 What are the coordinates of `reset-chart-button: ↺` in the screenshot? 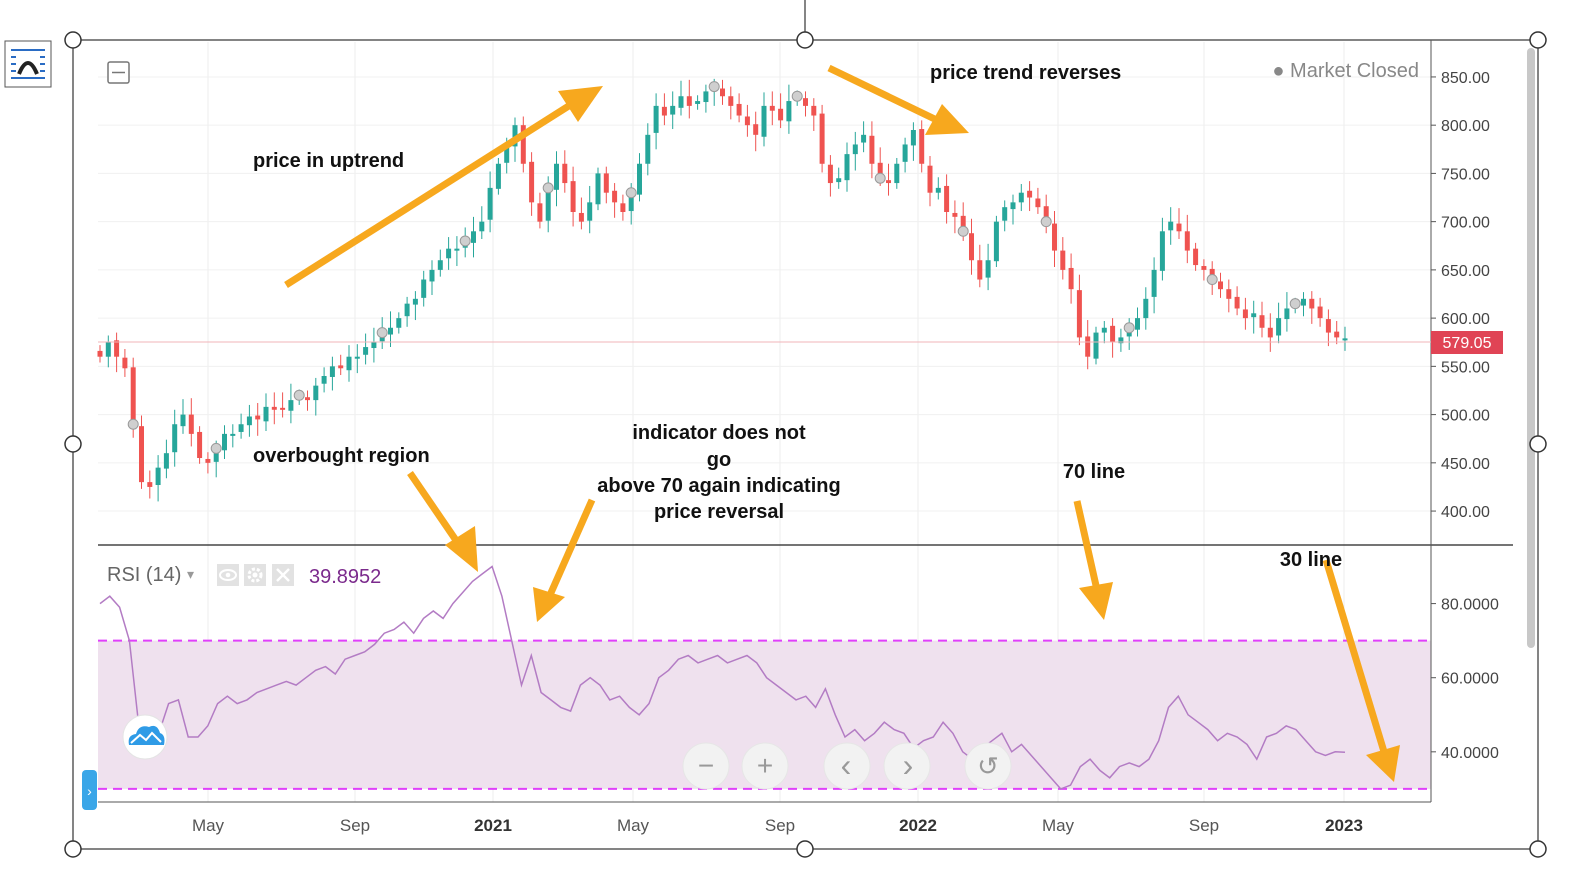 It's located at (988, 766).